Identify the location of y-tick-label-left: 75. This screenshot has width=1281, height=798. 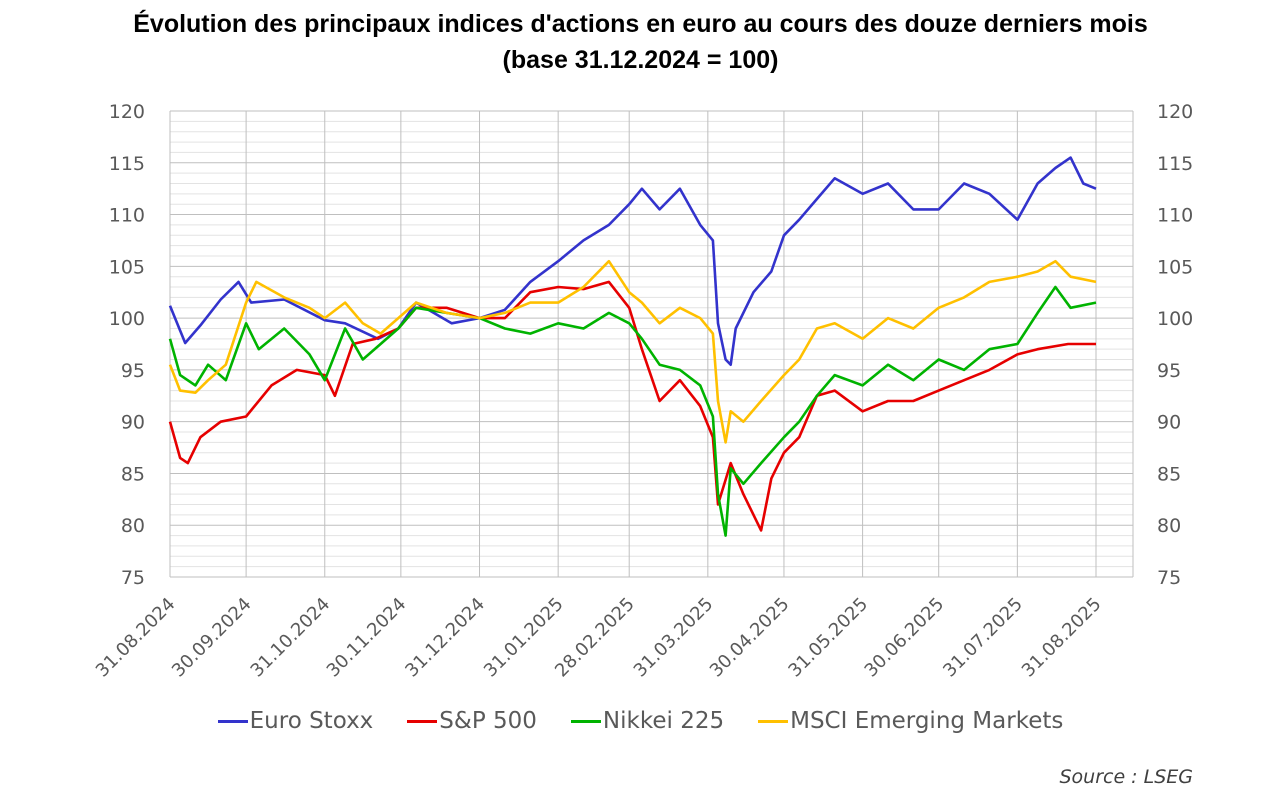
(133, 578).